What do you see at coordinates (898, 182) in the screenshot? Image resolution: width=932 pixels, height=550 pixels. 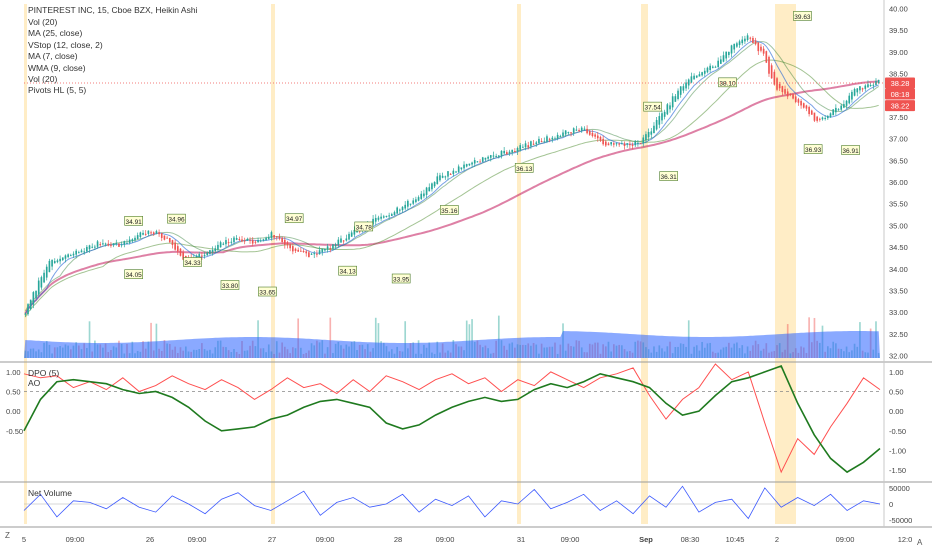 I see `price-tick-label: 36.00` at bounding box center [898, 182].